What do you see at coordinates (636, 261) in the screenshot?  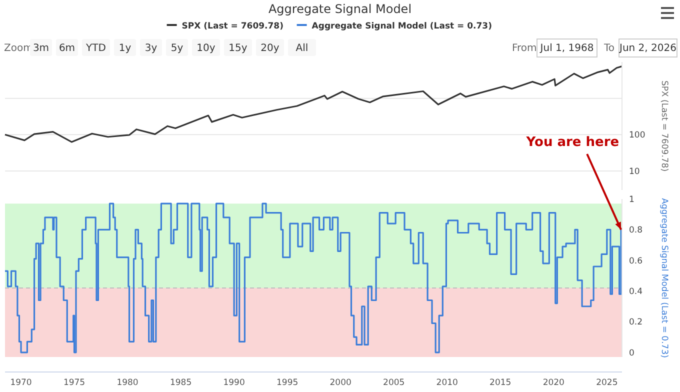 I see `y-tick-label: 0.6` at bounding box center [636, 261].